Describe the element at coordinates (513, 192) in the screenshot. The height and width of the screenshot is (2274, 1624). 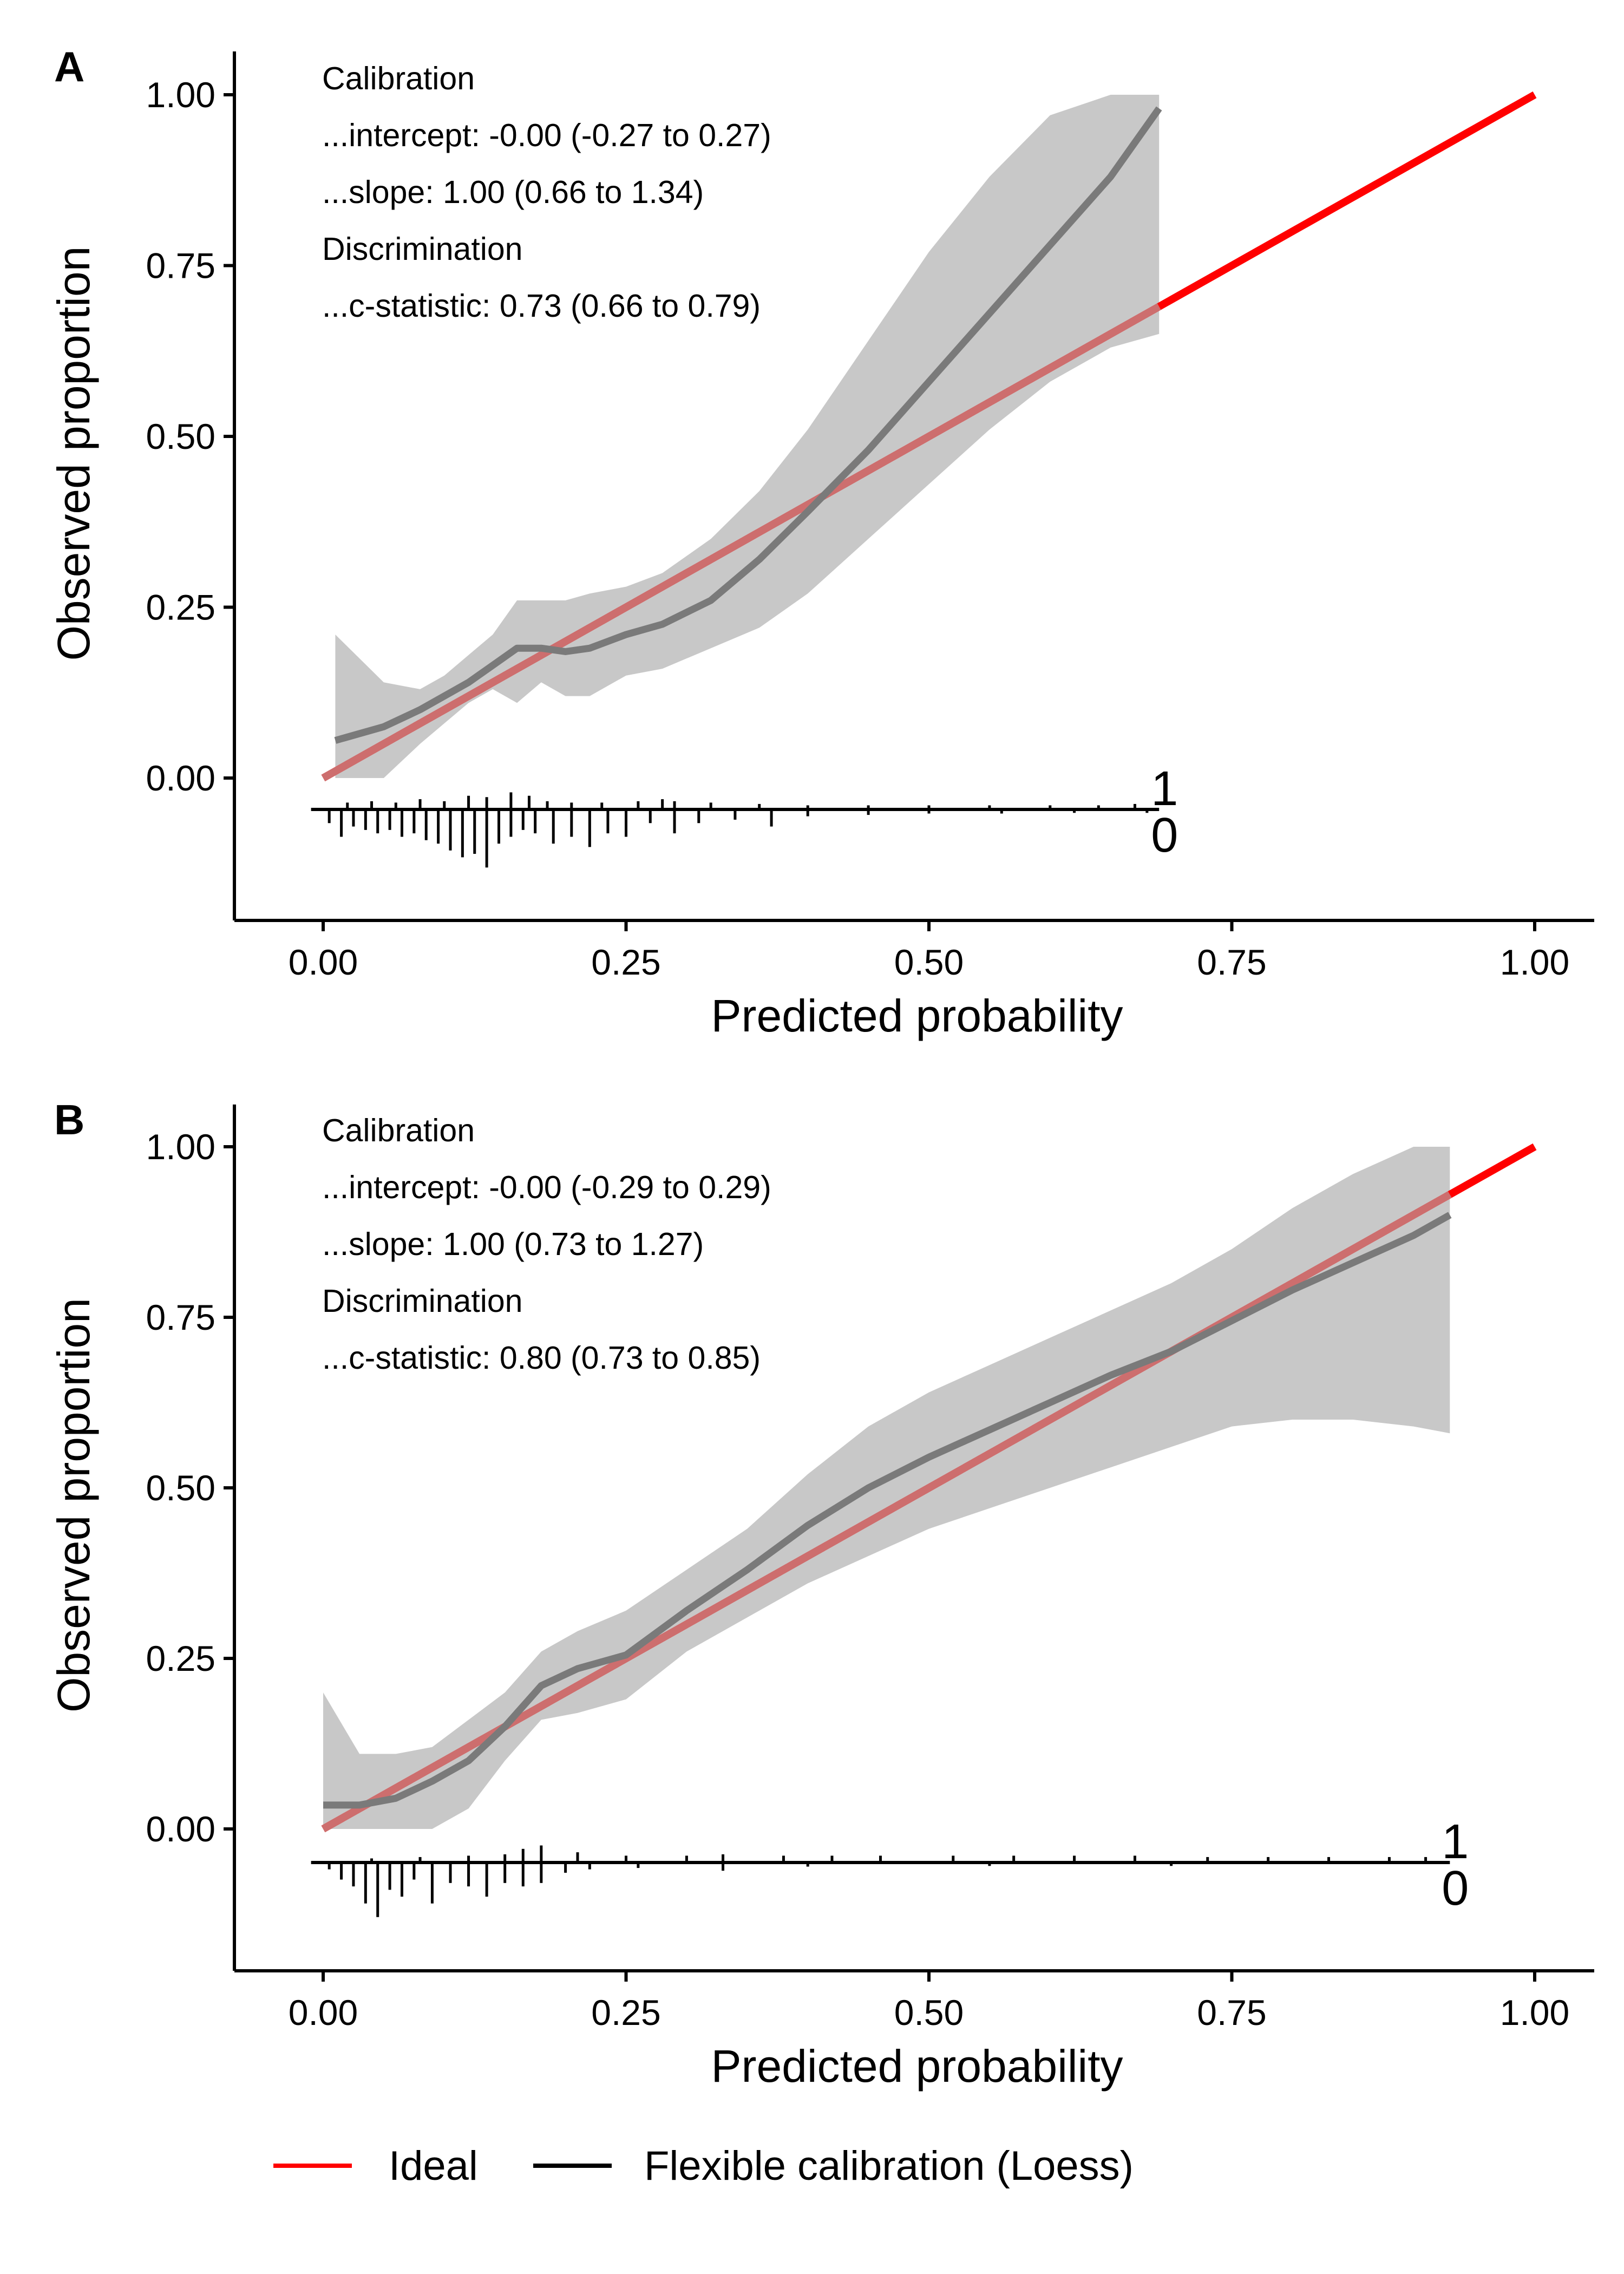
I see `stat-annotation: ...slope: 1.00 (0.66 to 1.34)` at that location.